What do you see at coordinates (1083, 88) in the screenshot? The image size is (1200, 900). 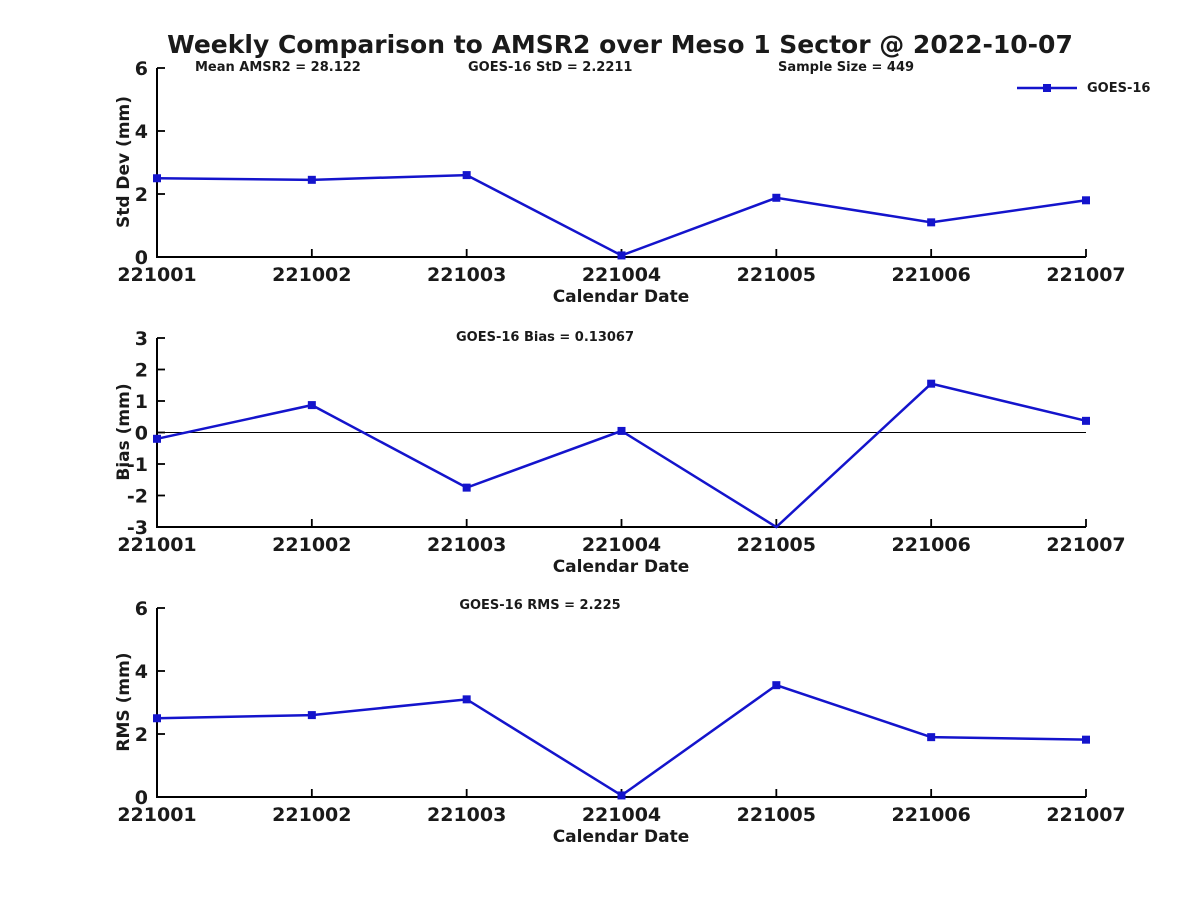 I see `legend: GOES-16` at bounding box center [1083, 88].